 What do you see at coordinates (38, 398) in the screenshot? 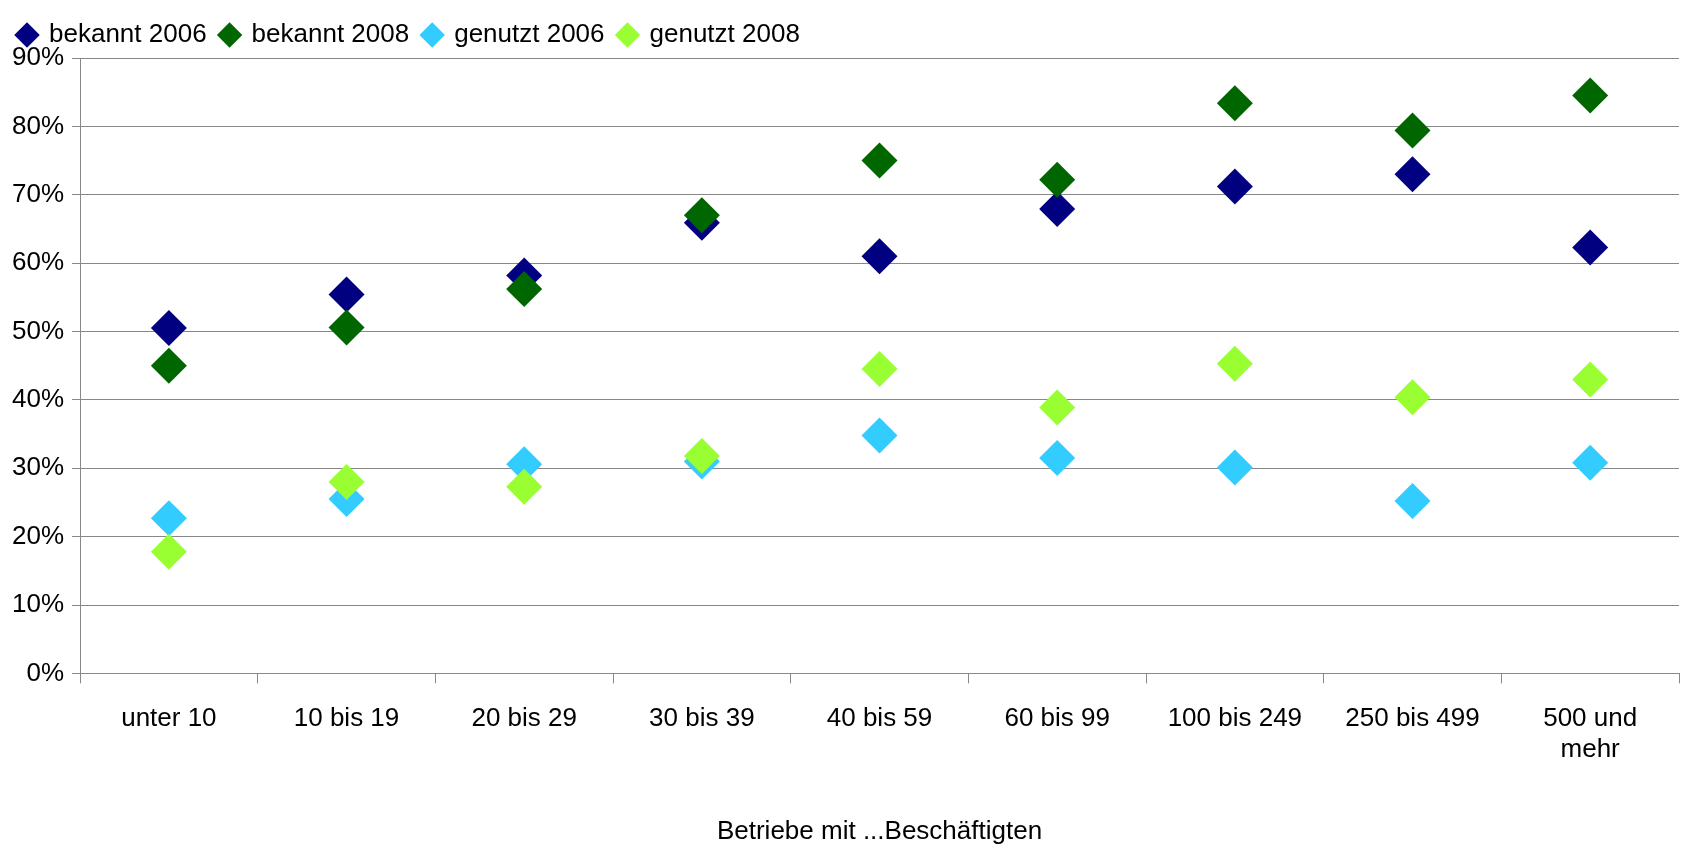
I see `y-tick-label: 40%` at bounding box center [38, 398].